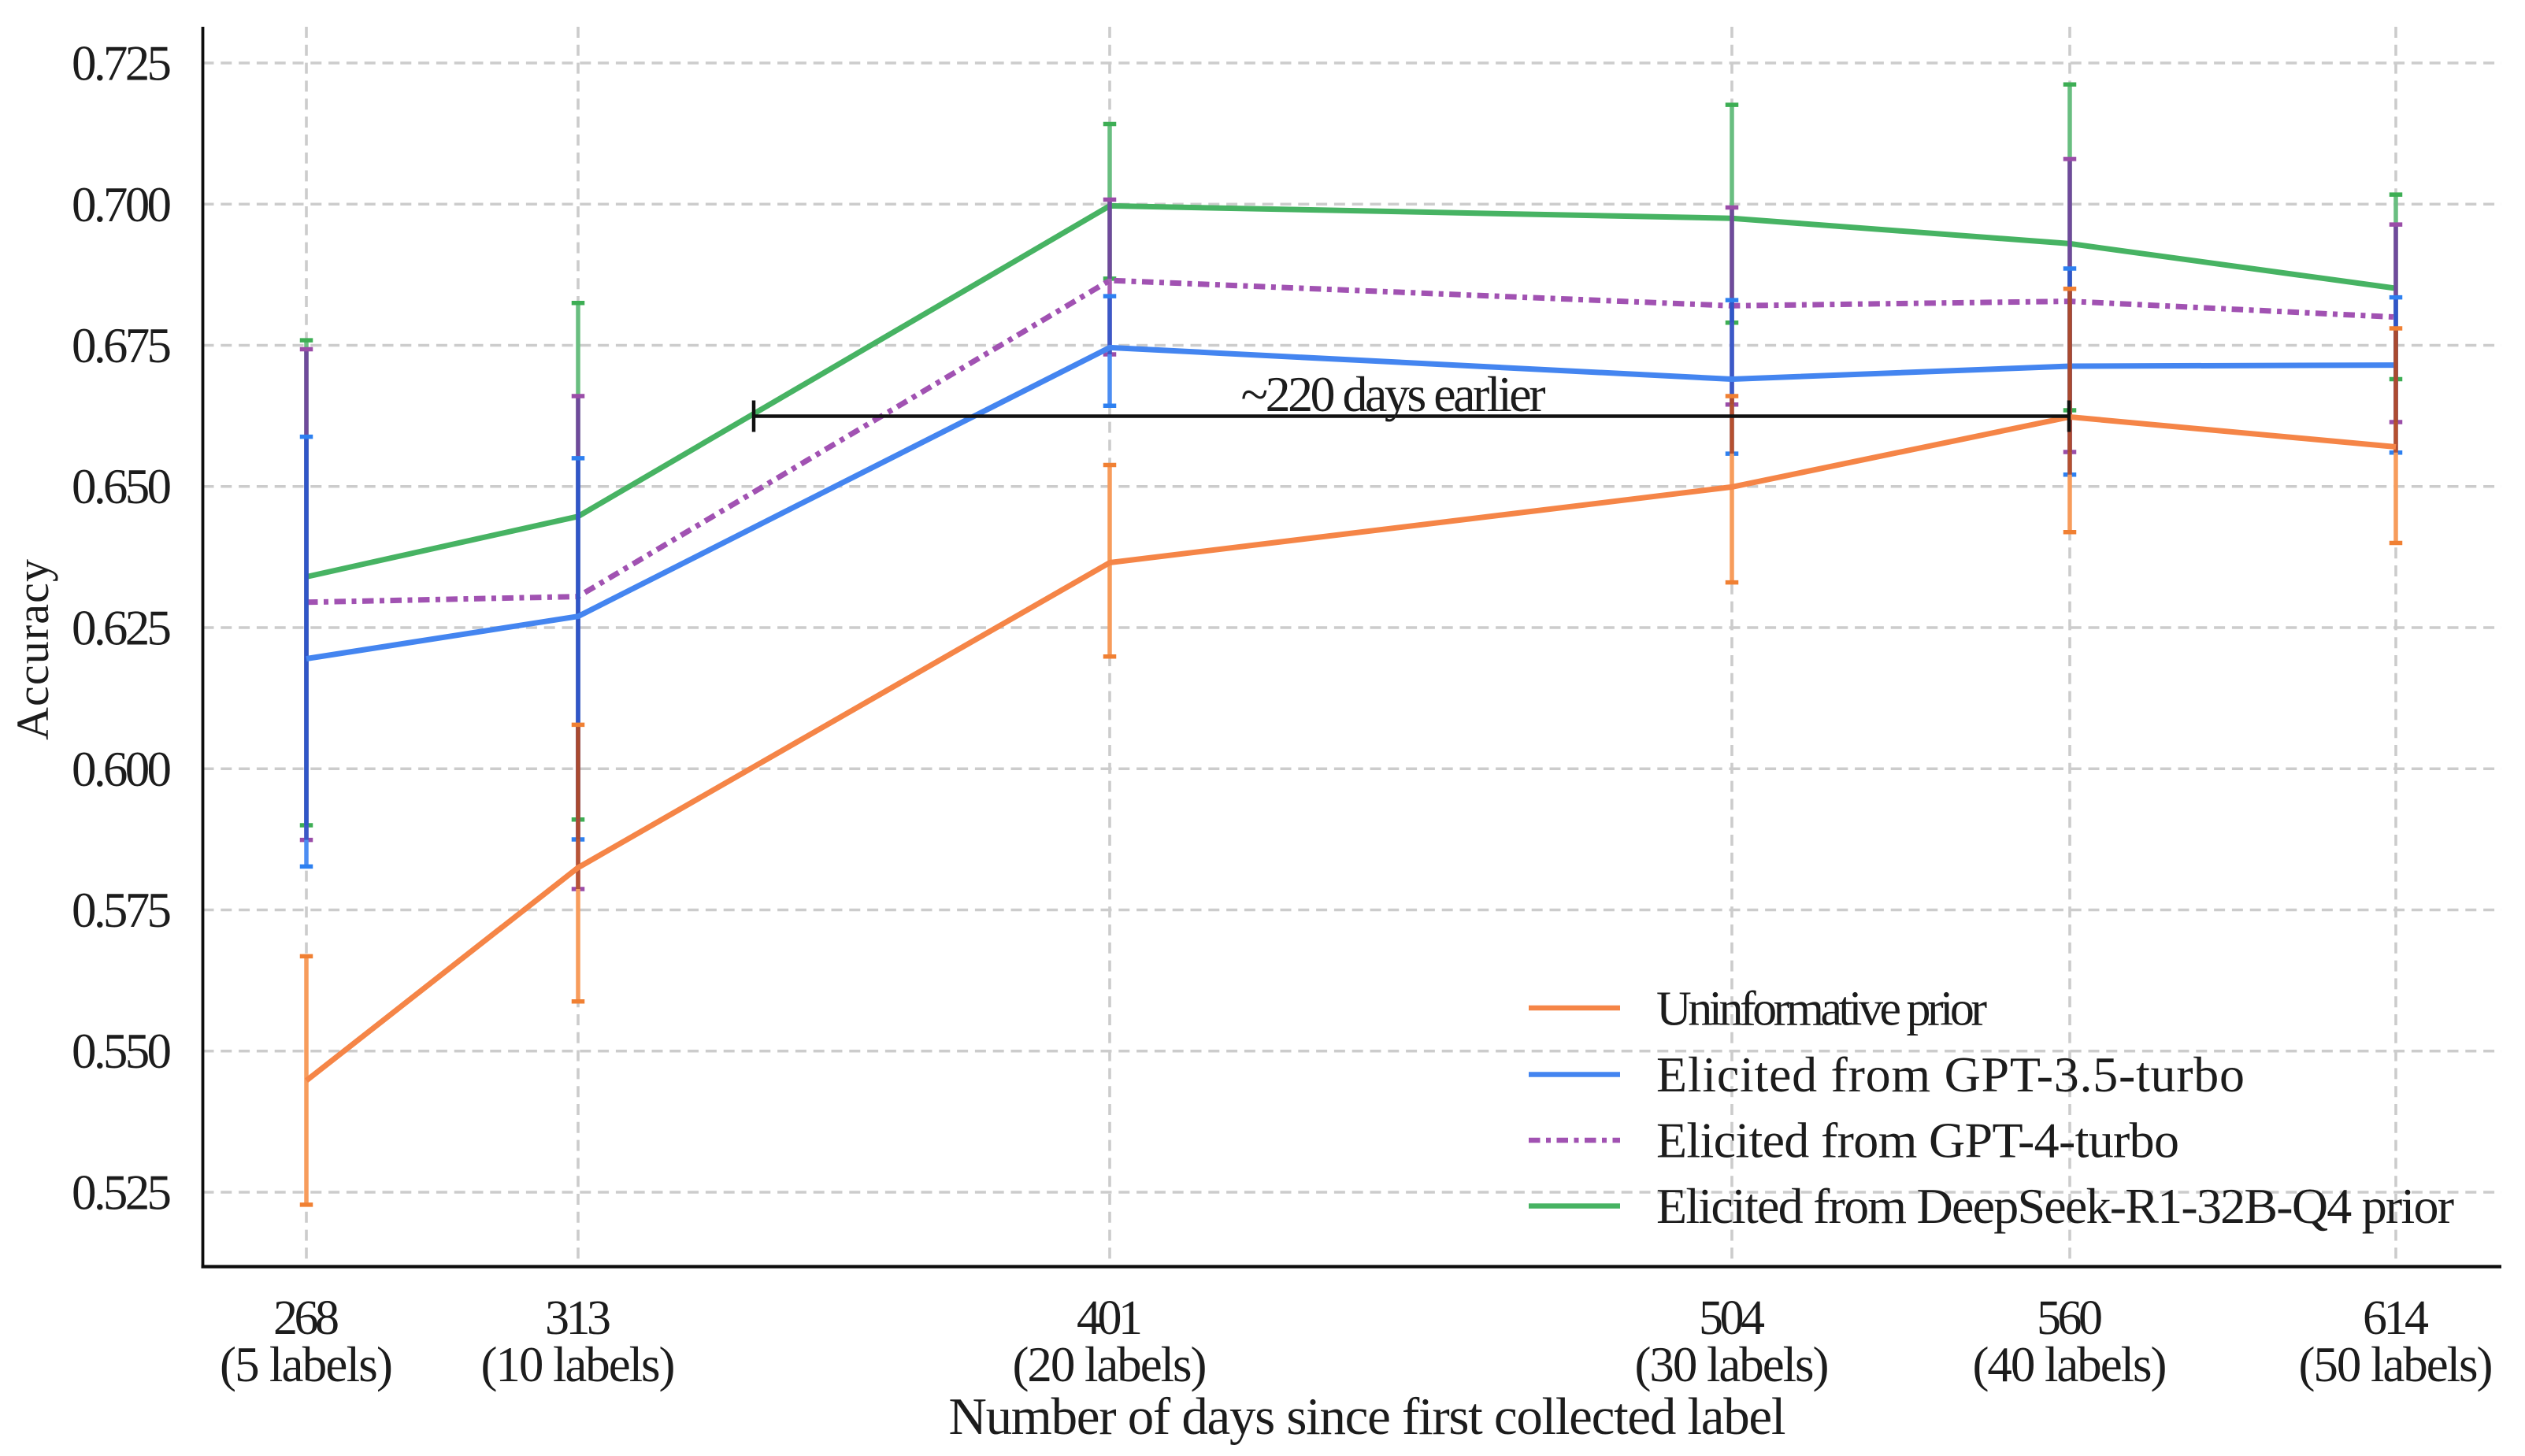  I want to click on svg-text: Elicited from GPT-3.5-turbo, so click(1950, 1074).